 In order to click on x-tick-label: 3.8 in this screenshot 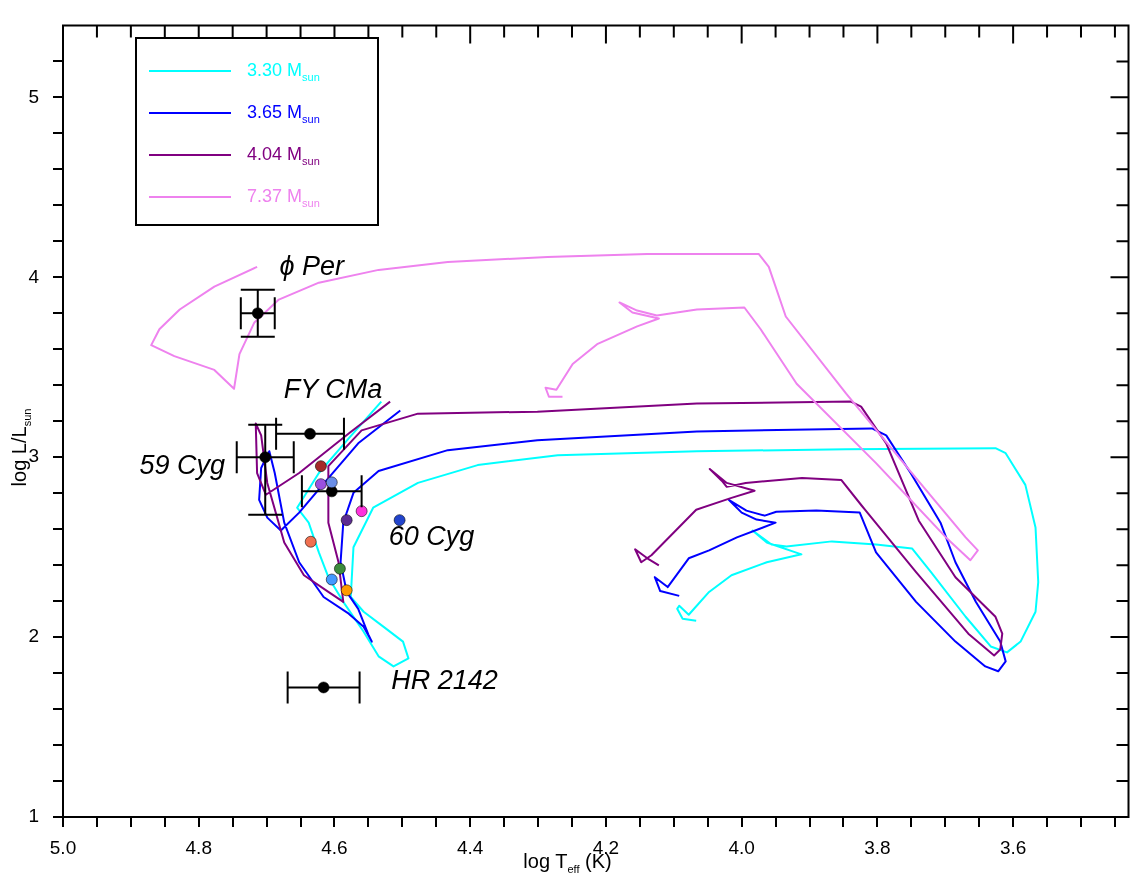, I will do `click(877, 847)`.